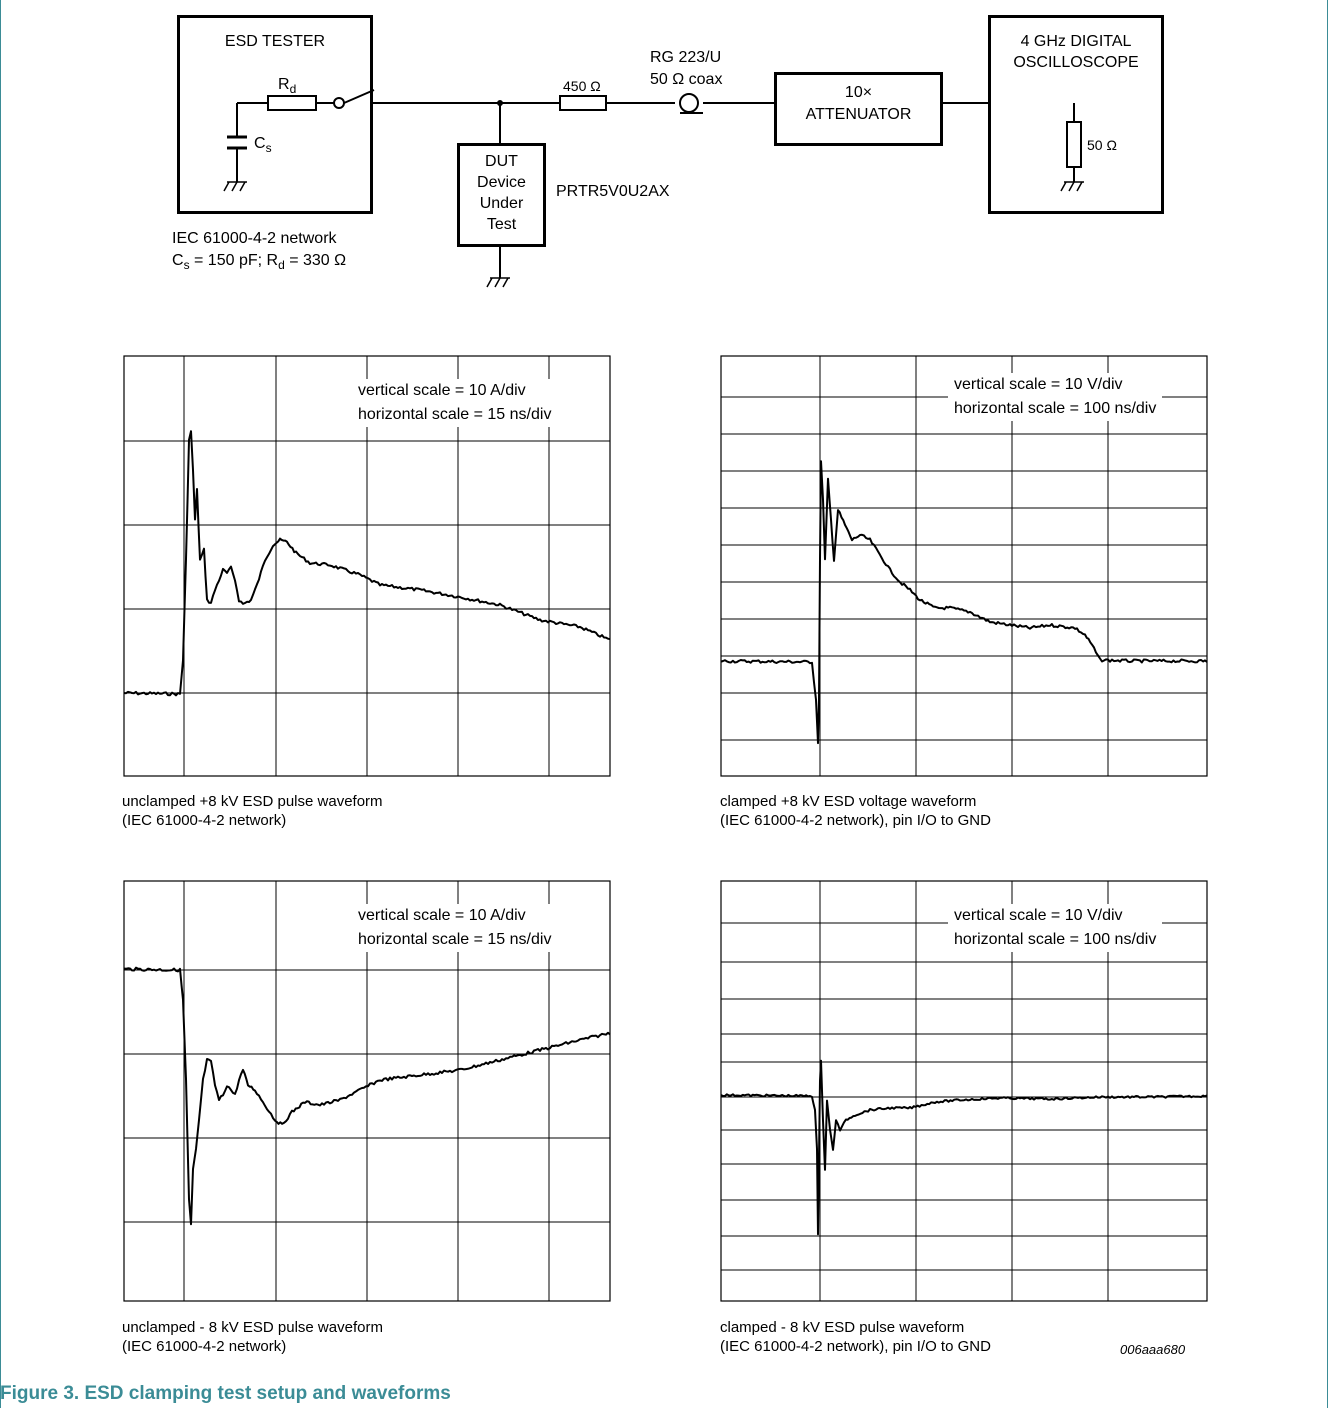 The image size is (1328, 1410). Describe the element at coordinates (964, 1147) in the screenshot. I see `plot4-trace` at that location.